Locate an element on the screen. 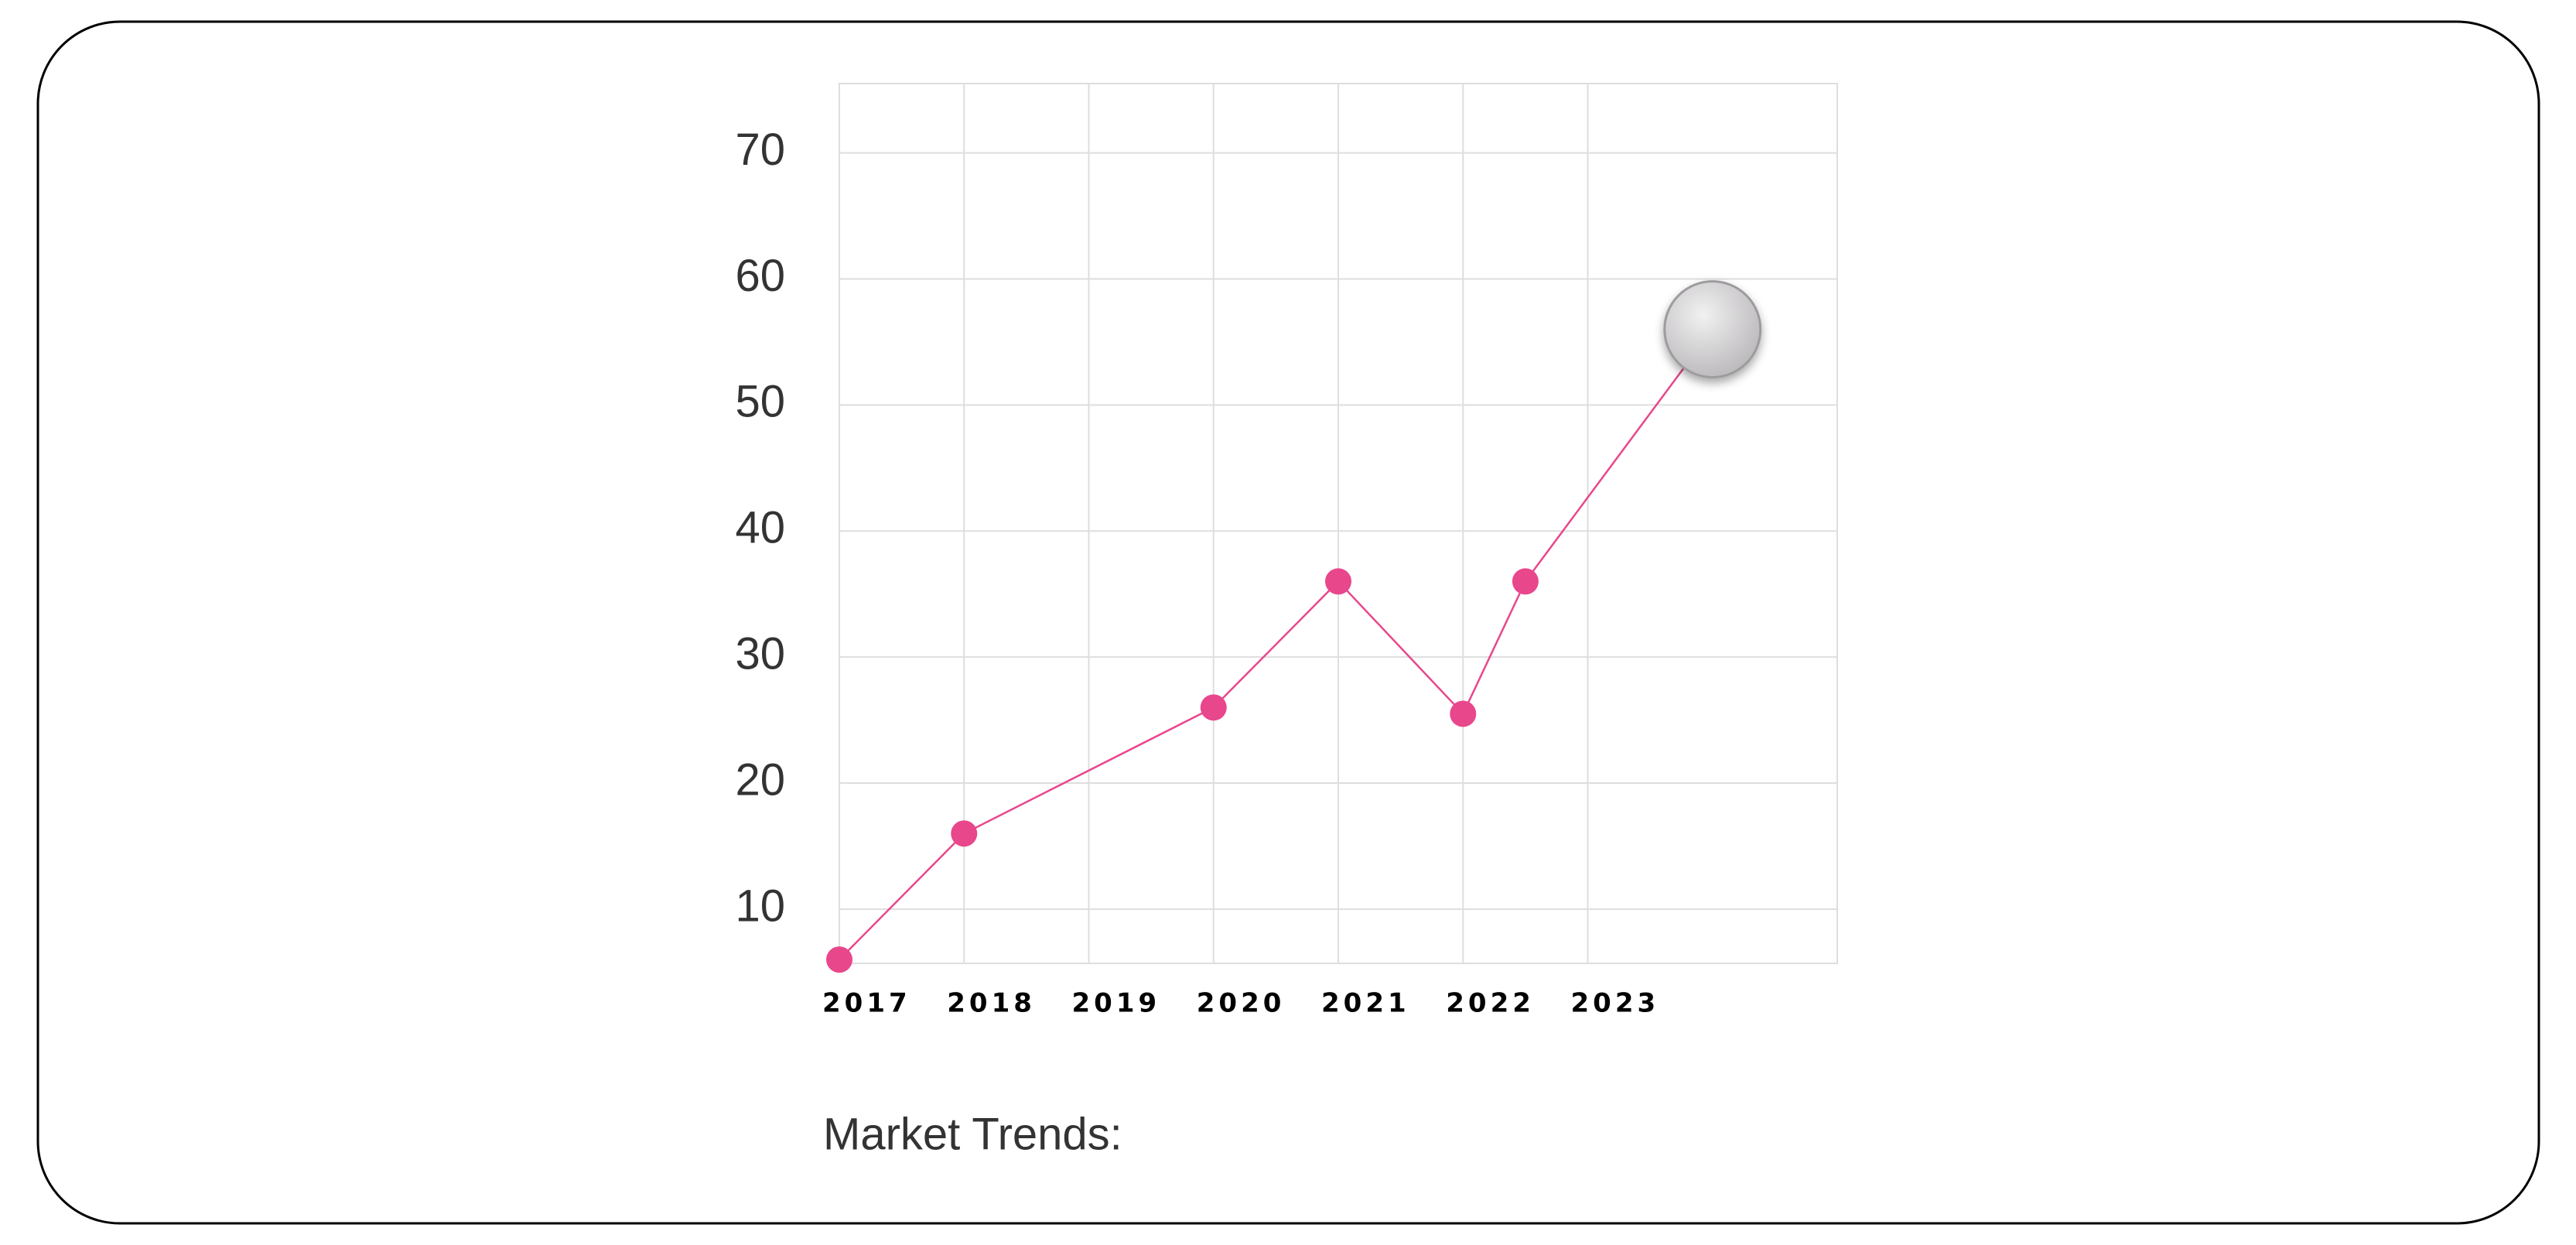 This screenshot has height=1245, width=2576. x-tick-label: 2023 is located at coordinates (1615, 1003).